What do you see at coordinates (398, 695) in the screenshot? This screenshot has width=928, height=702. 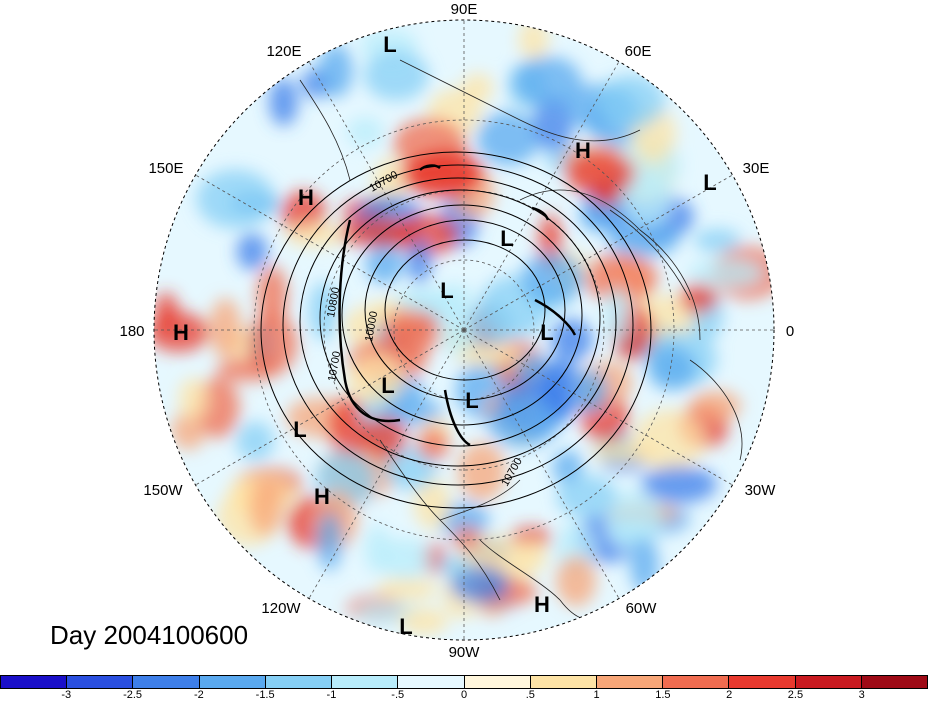 I see `colorbar-tick-label: -.5` at bounding box center [398, 695].